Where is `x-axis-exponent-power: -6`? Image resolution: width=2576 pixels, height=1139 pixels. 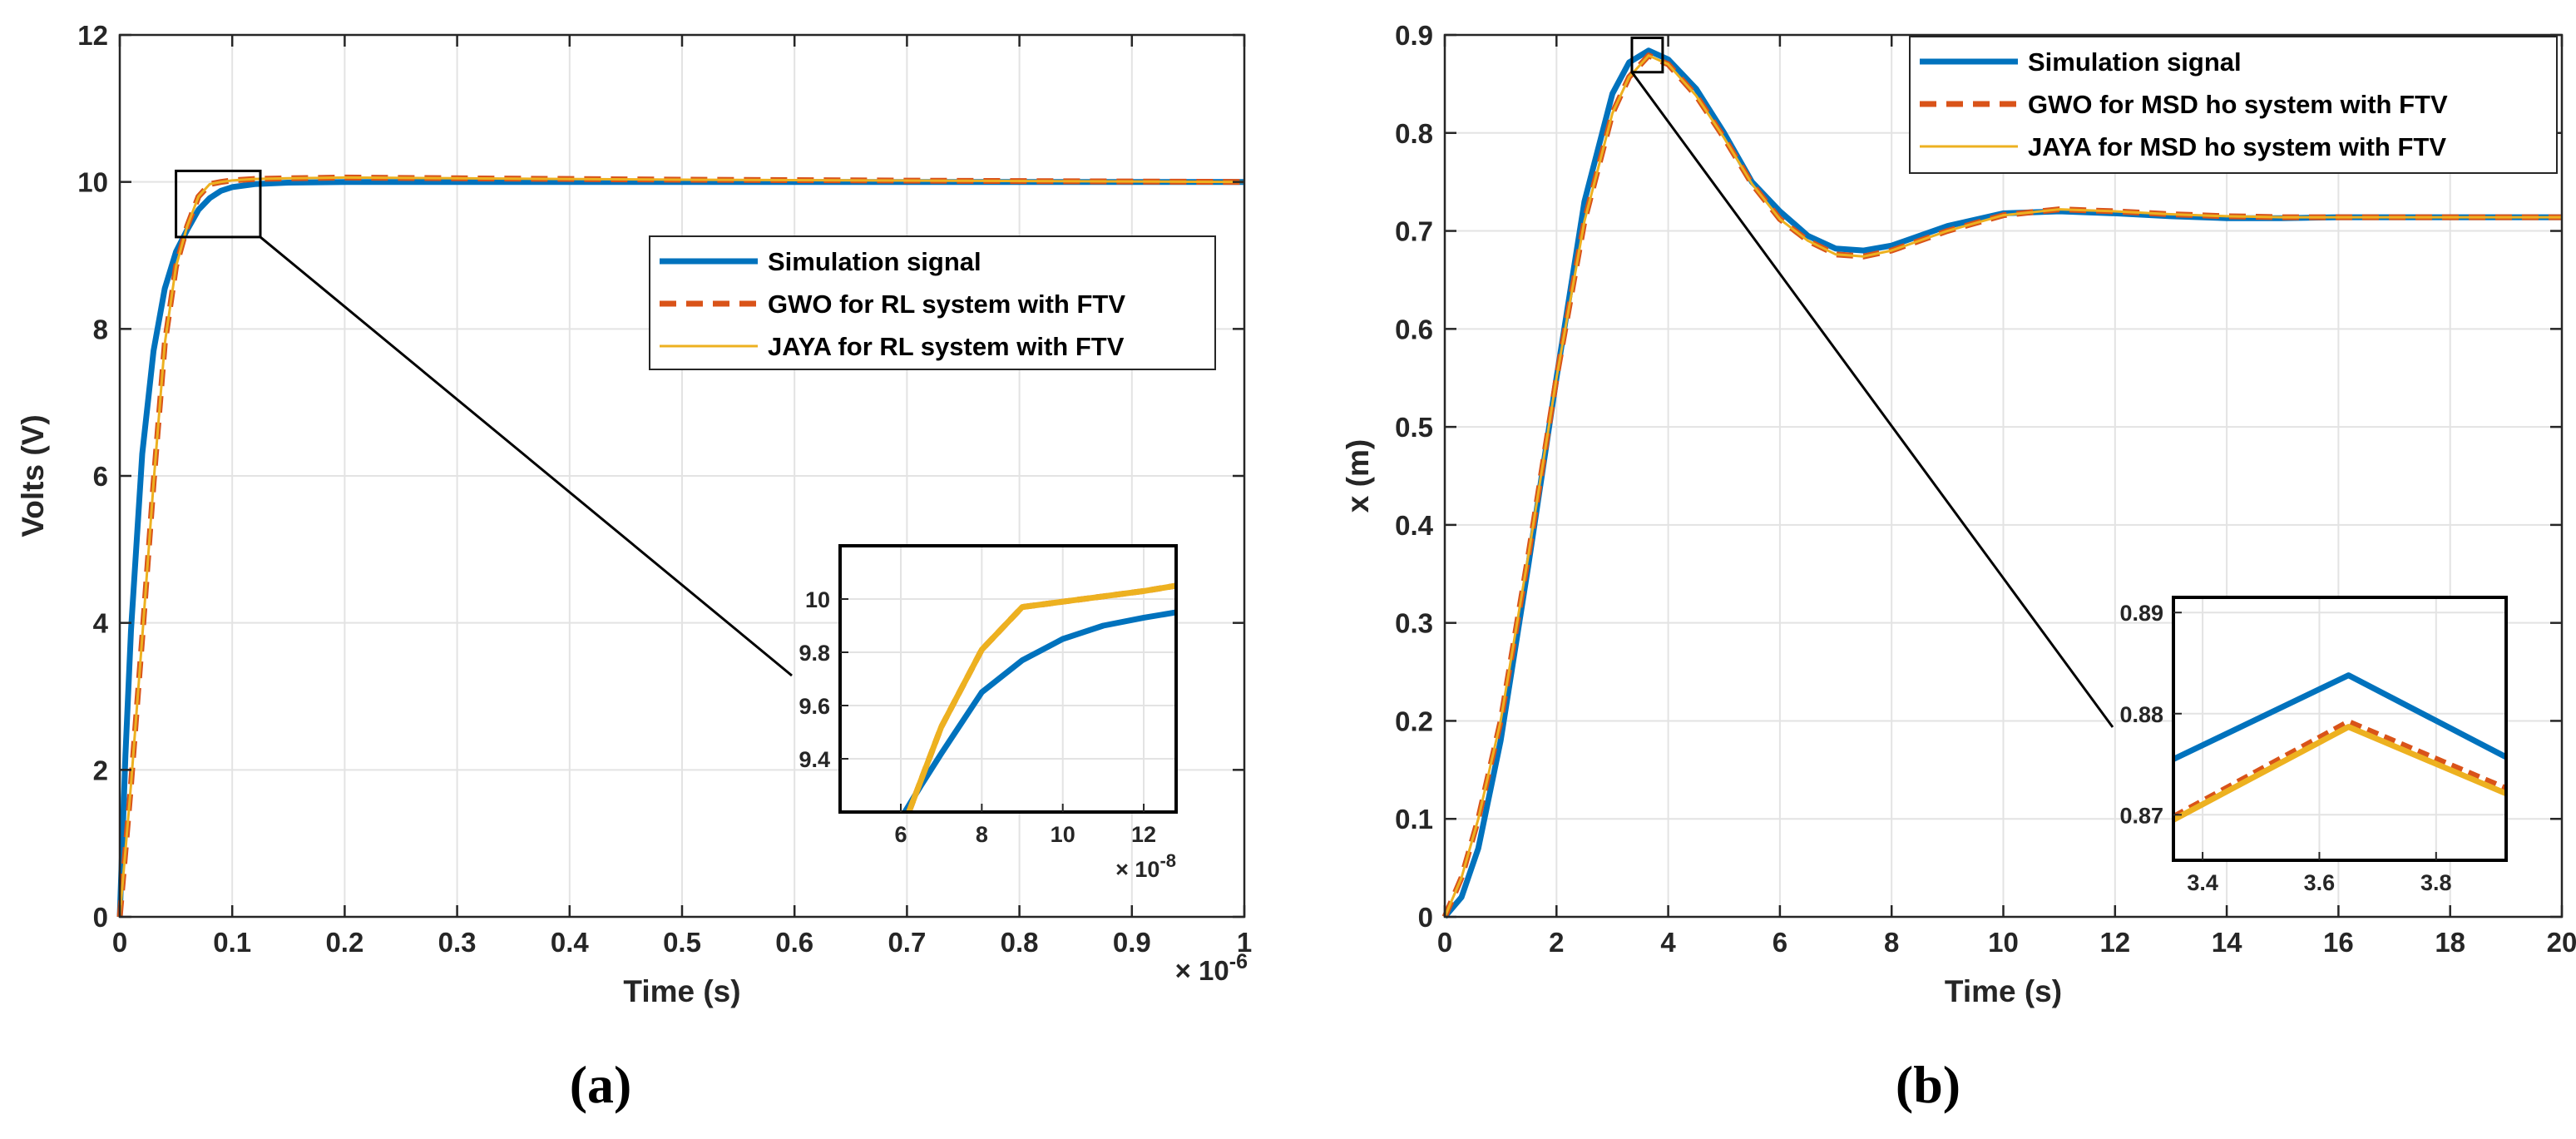
x-axis-exponent-power: -6 is located at coordinates (1238, 961).